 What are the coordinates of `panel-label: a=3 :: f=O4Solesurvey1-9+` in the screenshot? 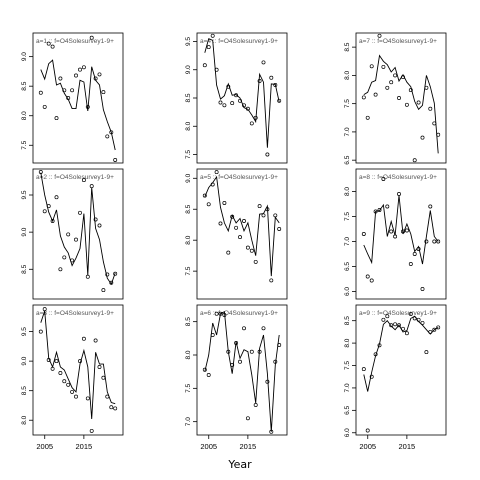 It's located at (75, 313).